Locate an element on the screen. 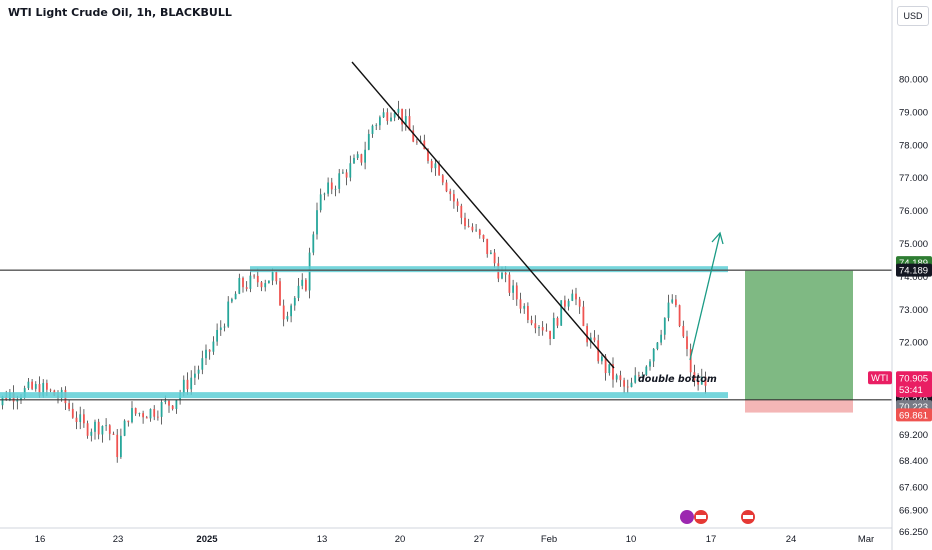  countdown-tag: 53:41 is located at coordinates (911, 390).